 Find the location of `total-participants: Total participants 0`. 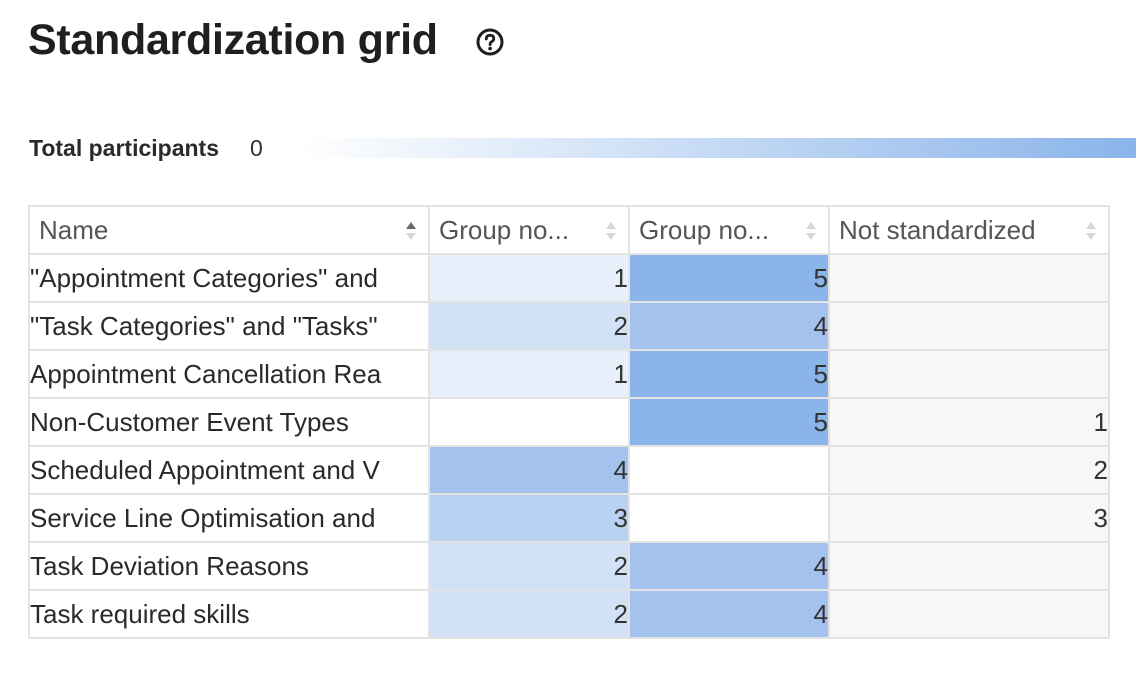

total-participants: Total participants 0 is located at coordinates (146, 148).